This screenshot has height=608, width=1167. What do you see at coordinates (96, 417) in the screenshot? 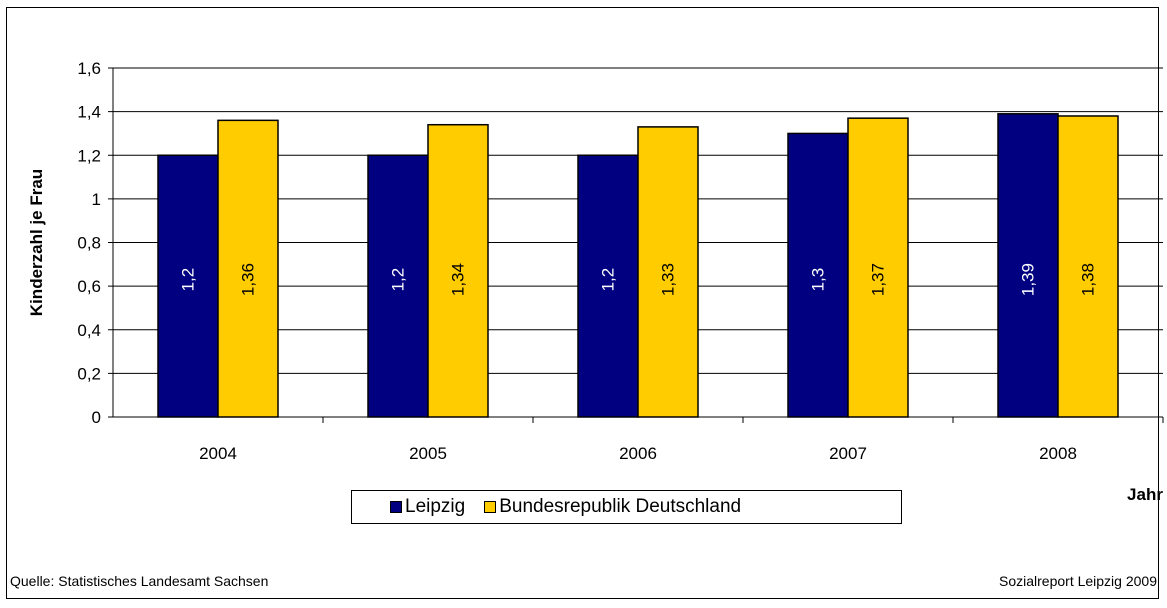
I see `y-tick-label: 0` at bounding box center [96, 417].